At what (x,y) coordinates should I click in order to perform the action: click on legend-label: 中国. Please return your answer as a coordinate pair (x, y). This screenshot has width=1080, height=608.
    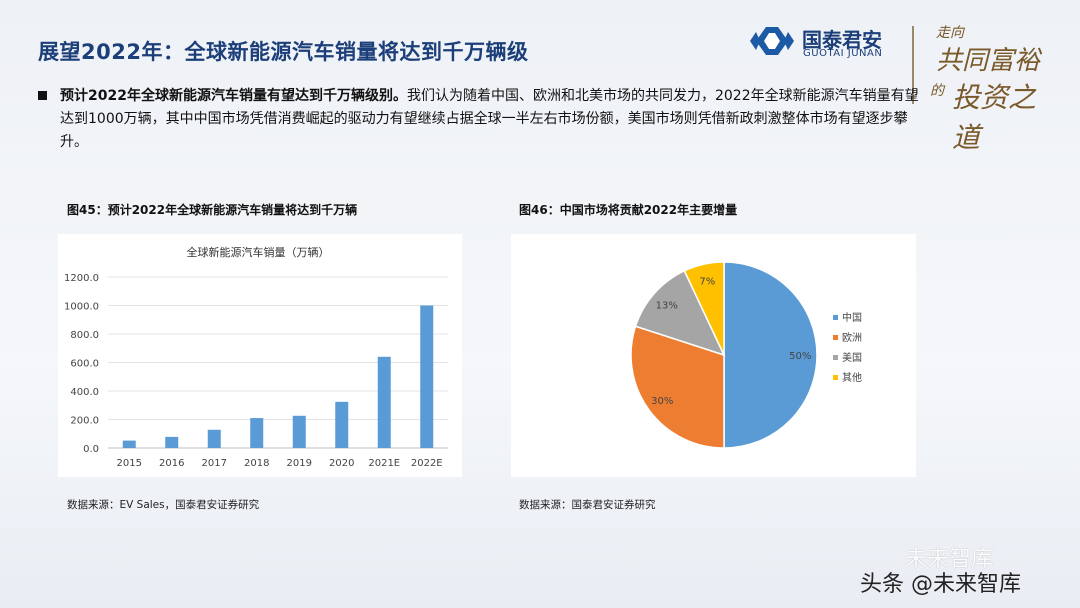
    Looking at the image, I should click on (852, 317).